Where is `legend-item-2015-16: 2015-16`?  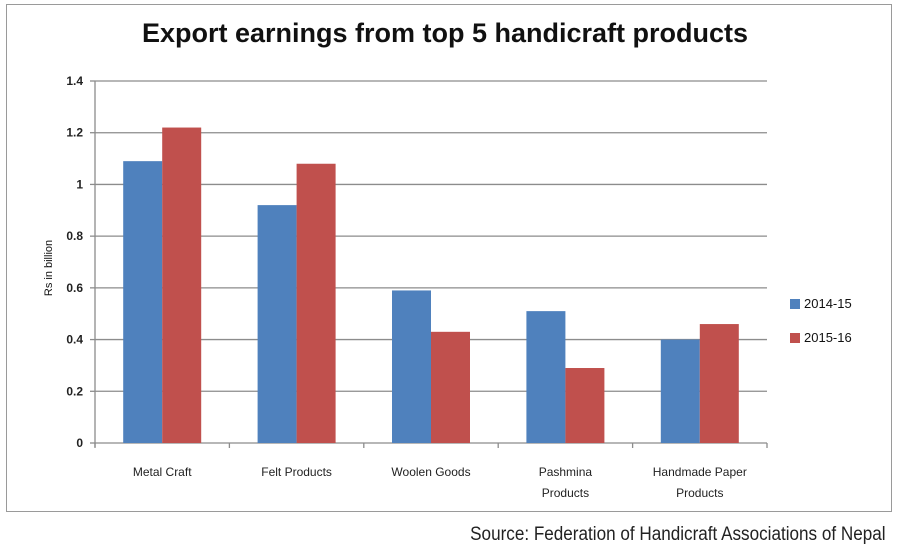 legend-item-2015-16: 2015-16 is located at coordinates (821, 337).